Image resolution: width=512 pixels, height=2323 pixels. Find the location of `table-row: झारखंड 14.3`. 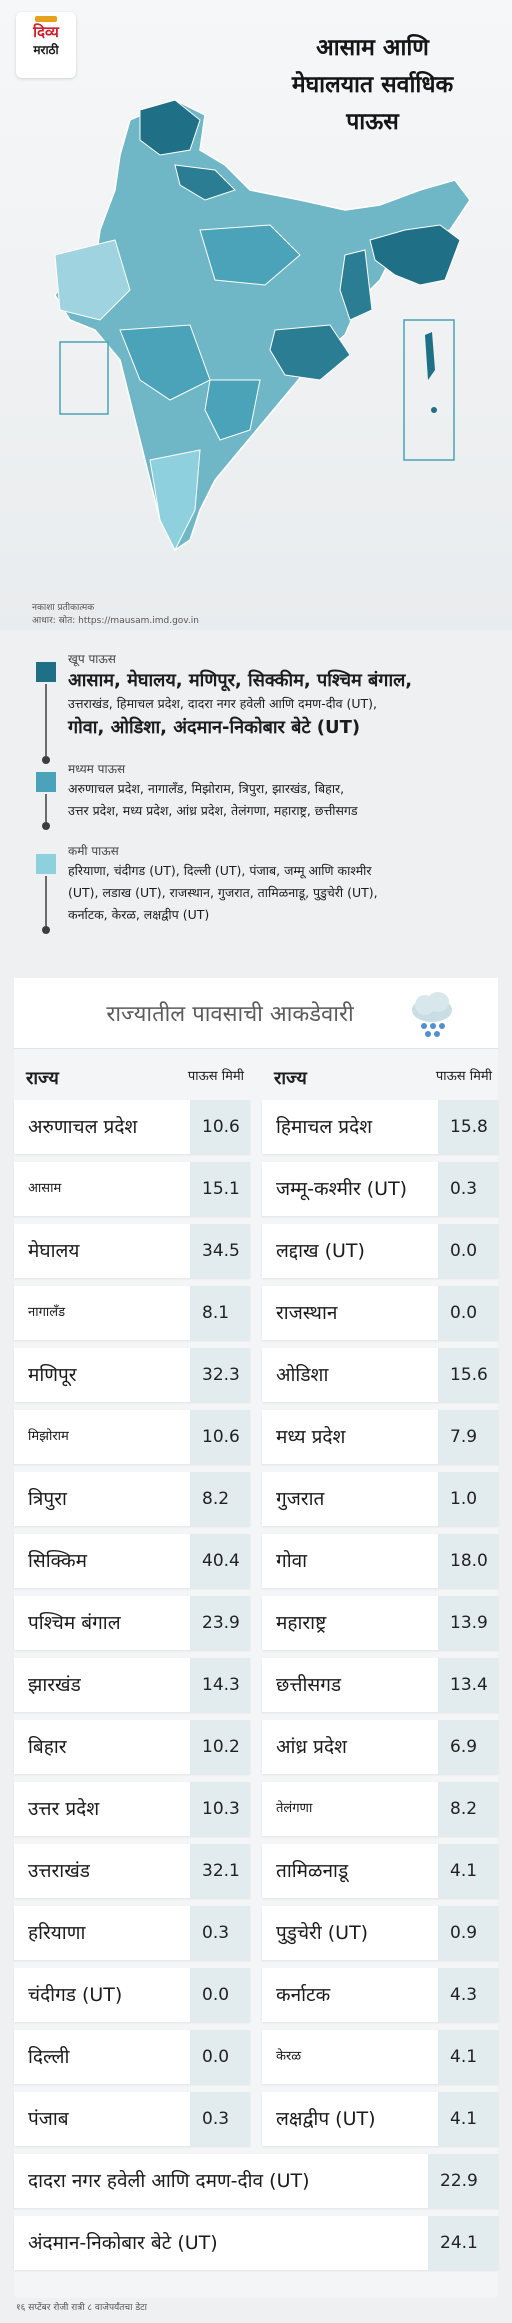

table-row: झारखंड 14.3 is located at coordinates (132, 1685).